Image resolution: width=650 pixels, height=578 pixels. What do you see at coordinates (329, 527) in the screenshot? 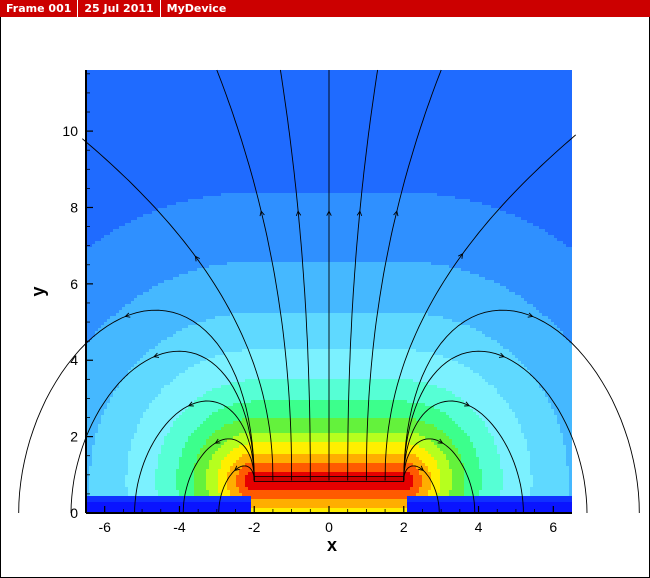
I see `x-tick-label-3: 0` at bounding box center [329, 527].